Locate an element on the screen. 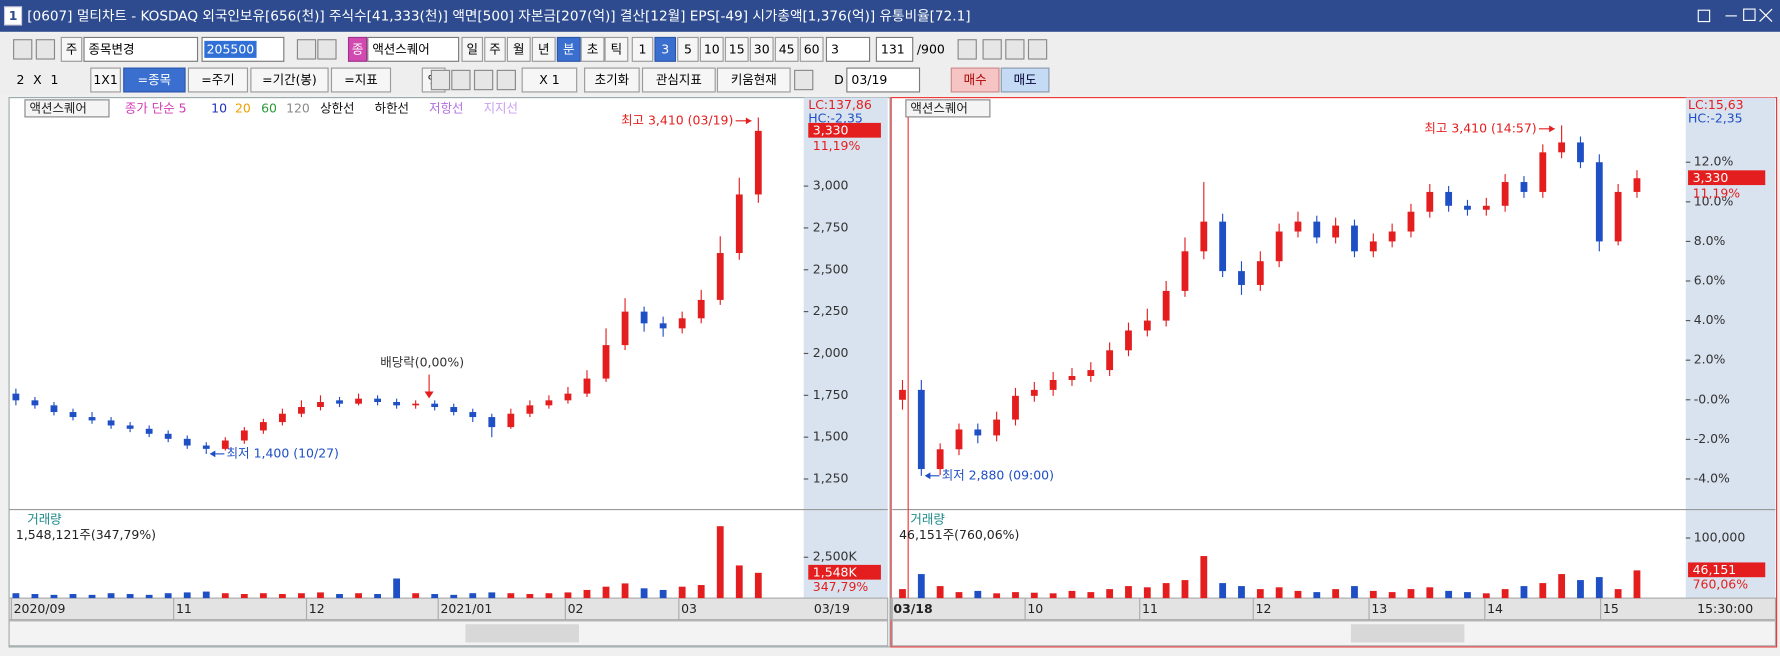 This screenshot has width=1780, height=656. toolbar-label: 액션스퀘어 is located at coordinates (400, 48).